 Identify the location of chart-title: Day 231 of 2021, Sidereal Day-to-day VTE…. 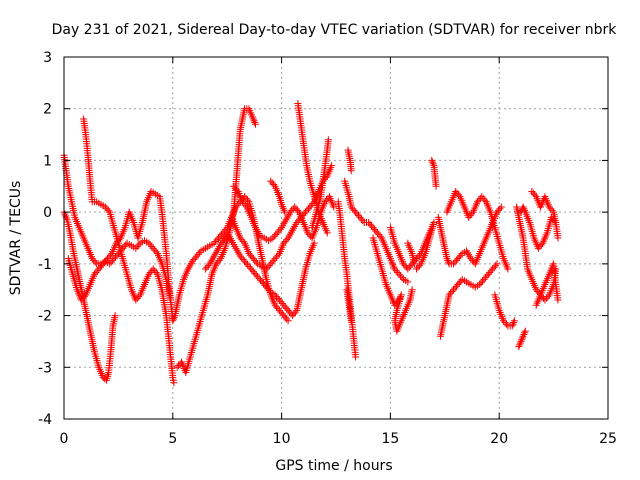
(335, 30).